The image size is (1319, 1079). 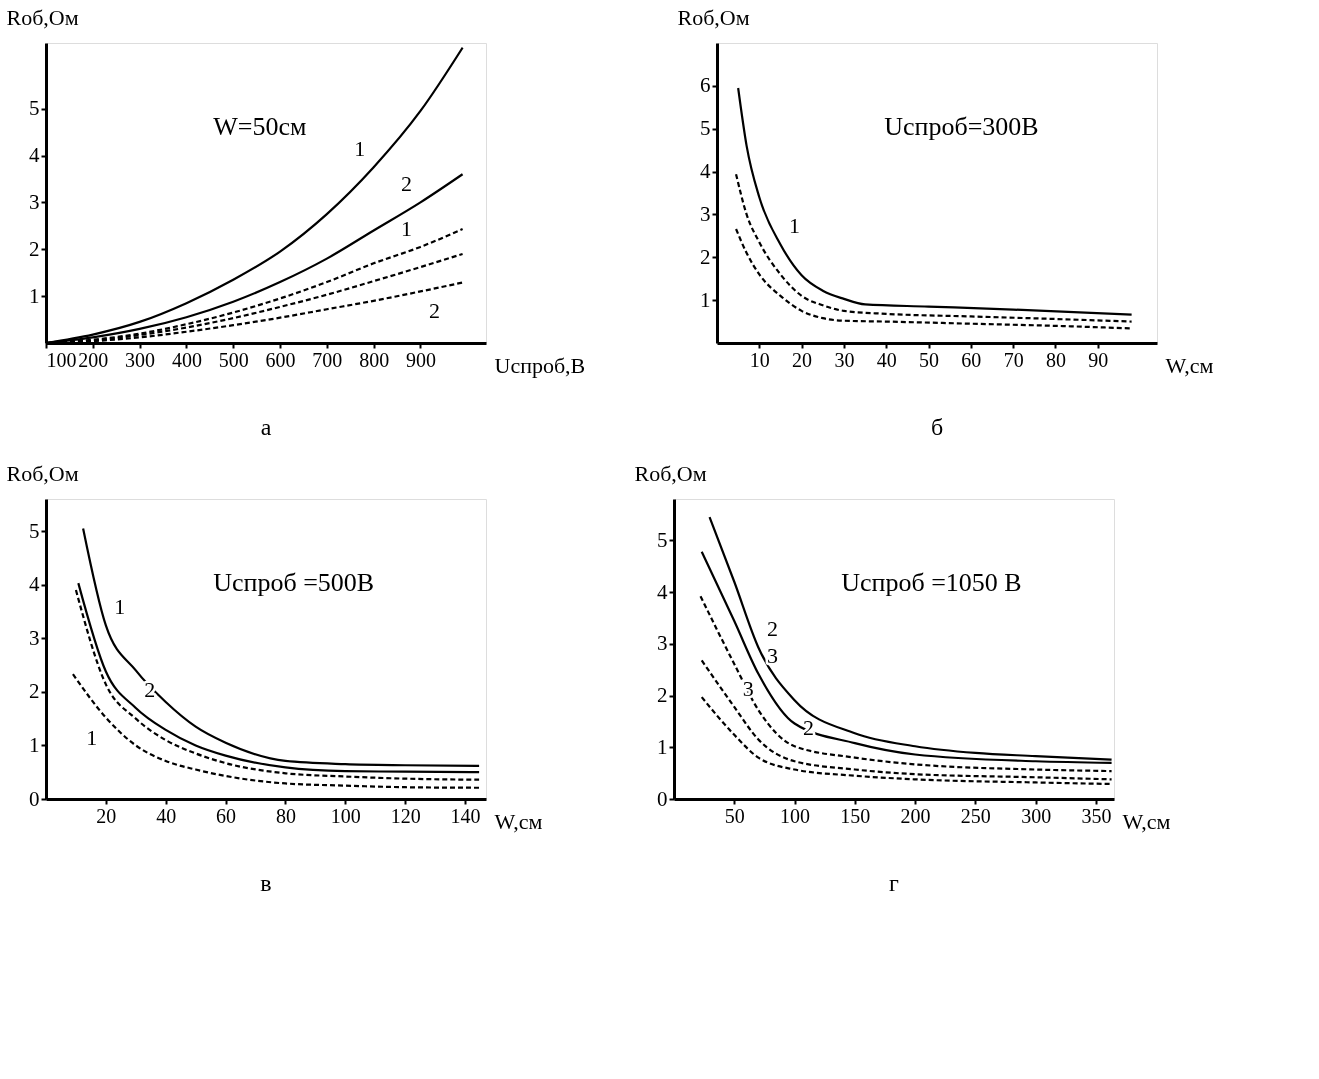 I want to click on x-tick-label: 150, so click(x=855, y=815).